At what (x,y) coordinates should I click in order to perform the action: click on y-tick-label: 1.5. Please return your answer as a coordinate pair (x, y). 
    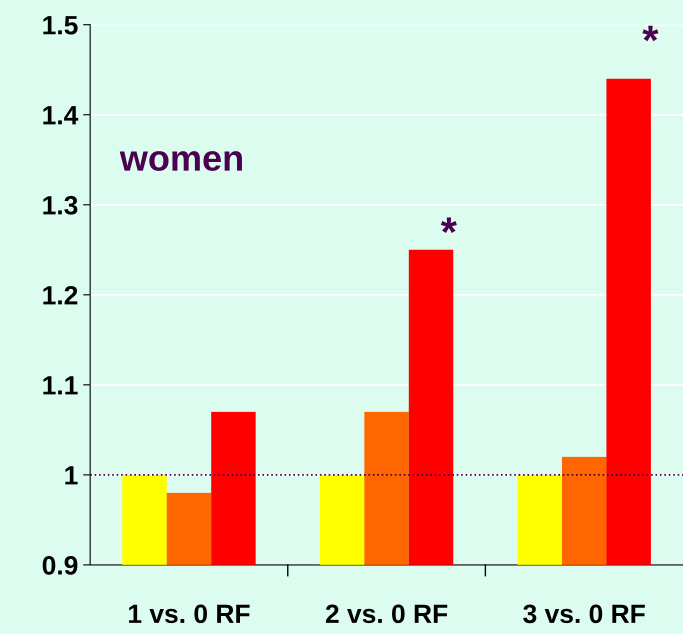
    Looking at the image, I should click on (60, 25).